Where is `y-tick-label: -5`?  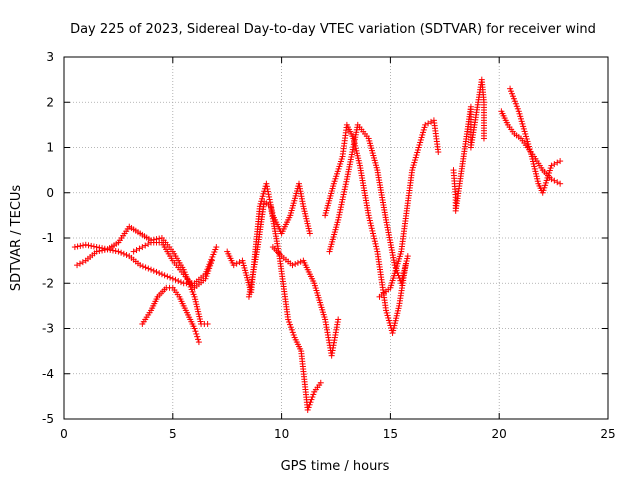
y-tick-label: -5 is located at coordinates (48, 419).